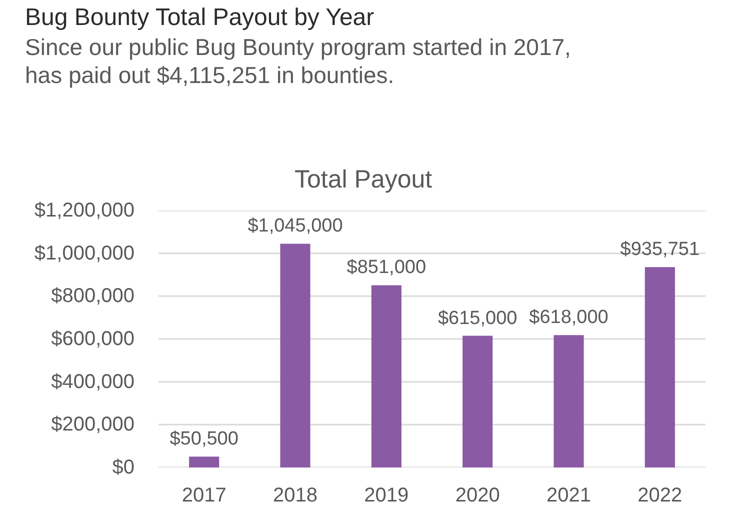  I want to click on y-tick-label: $1,200,000, so click(84, 211).